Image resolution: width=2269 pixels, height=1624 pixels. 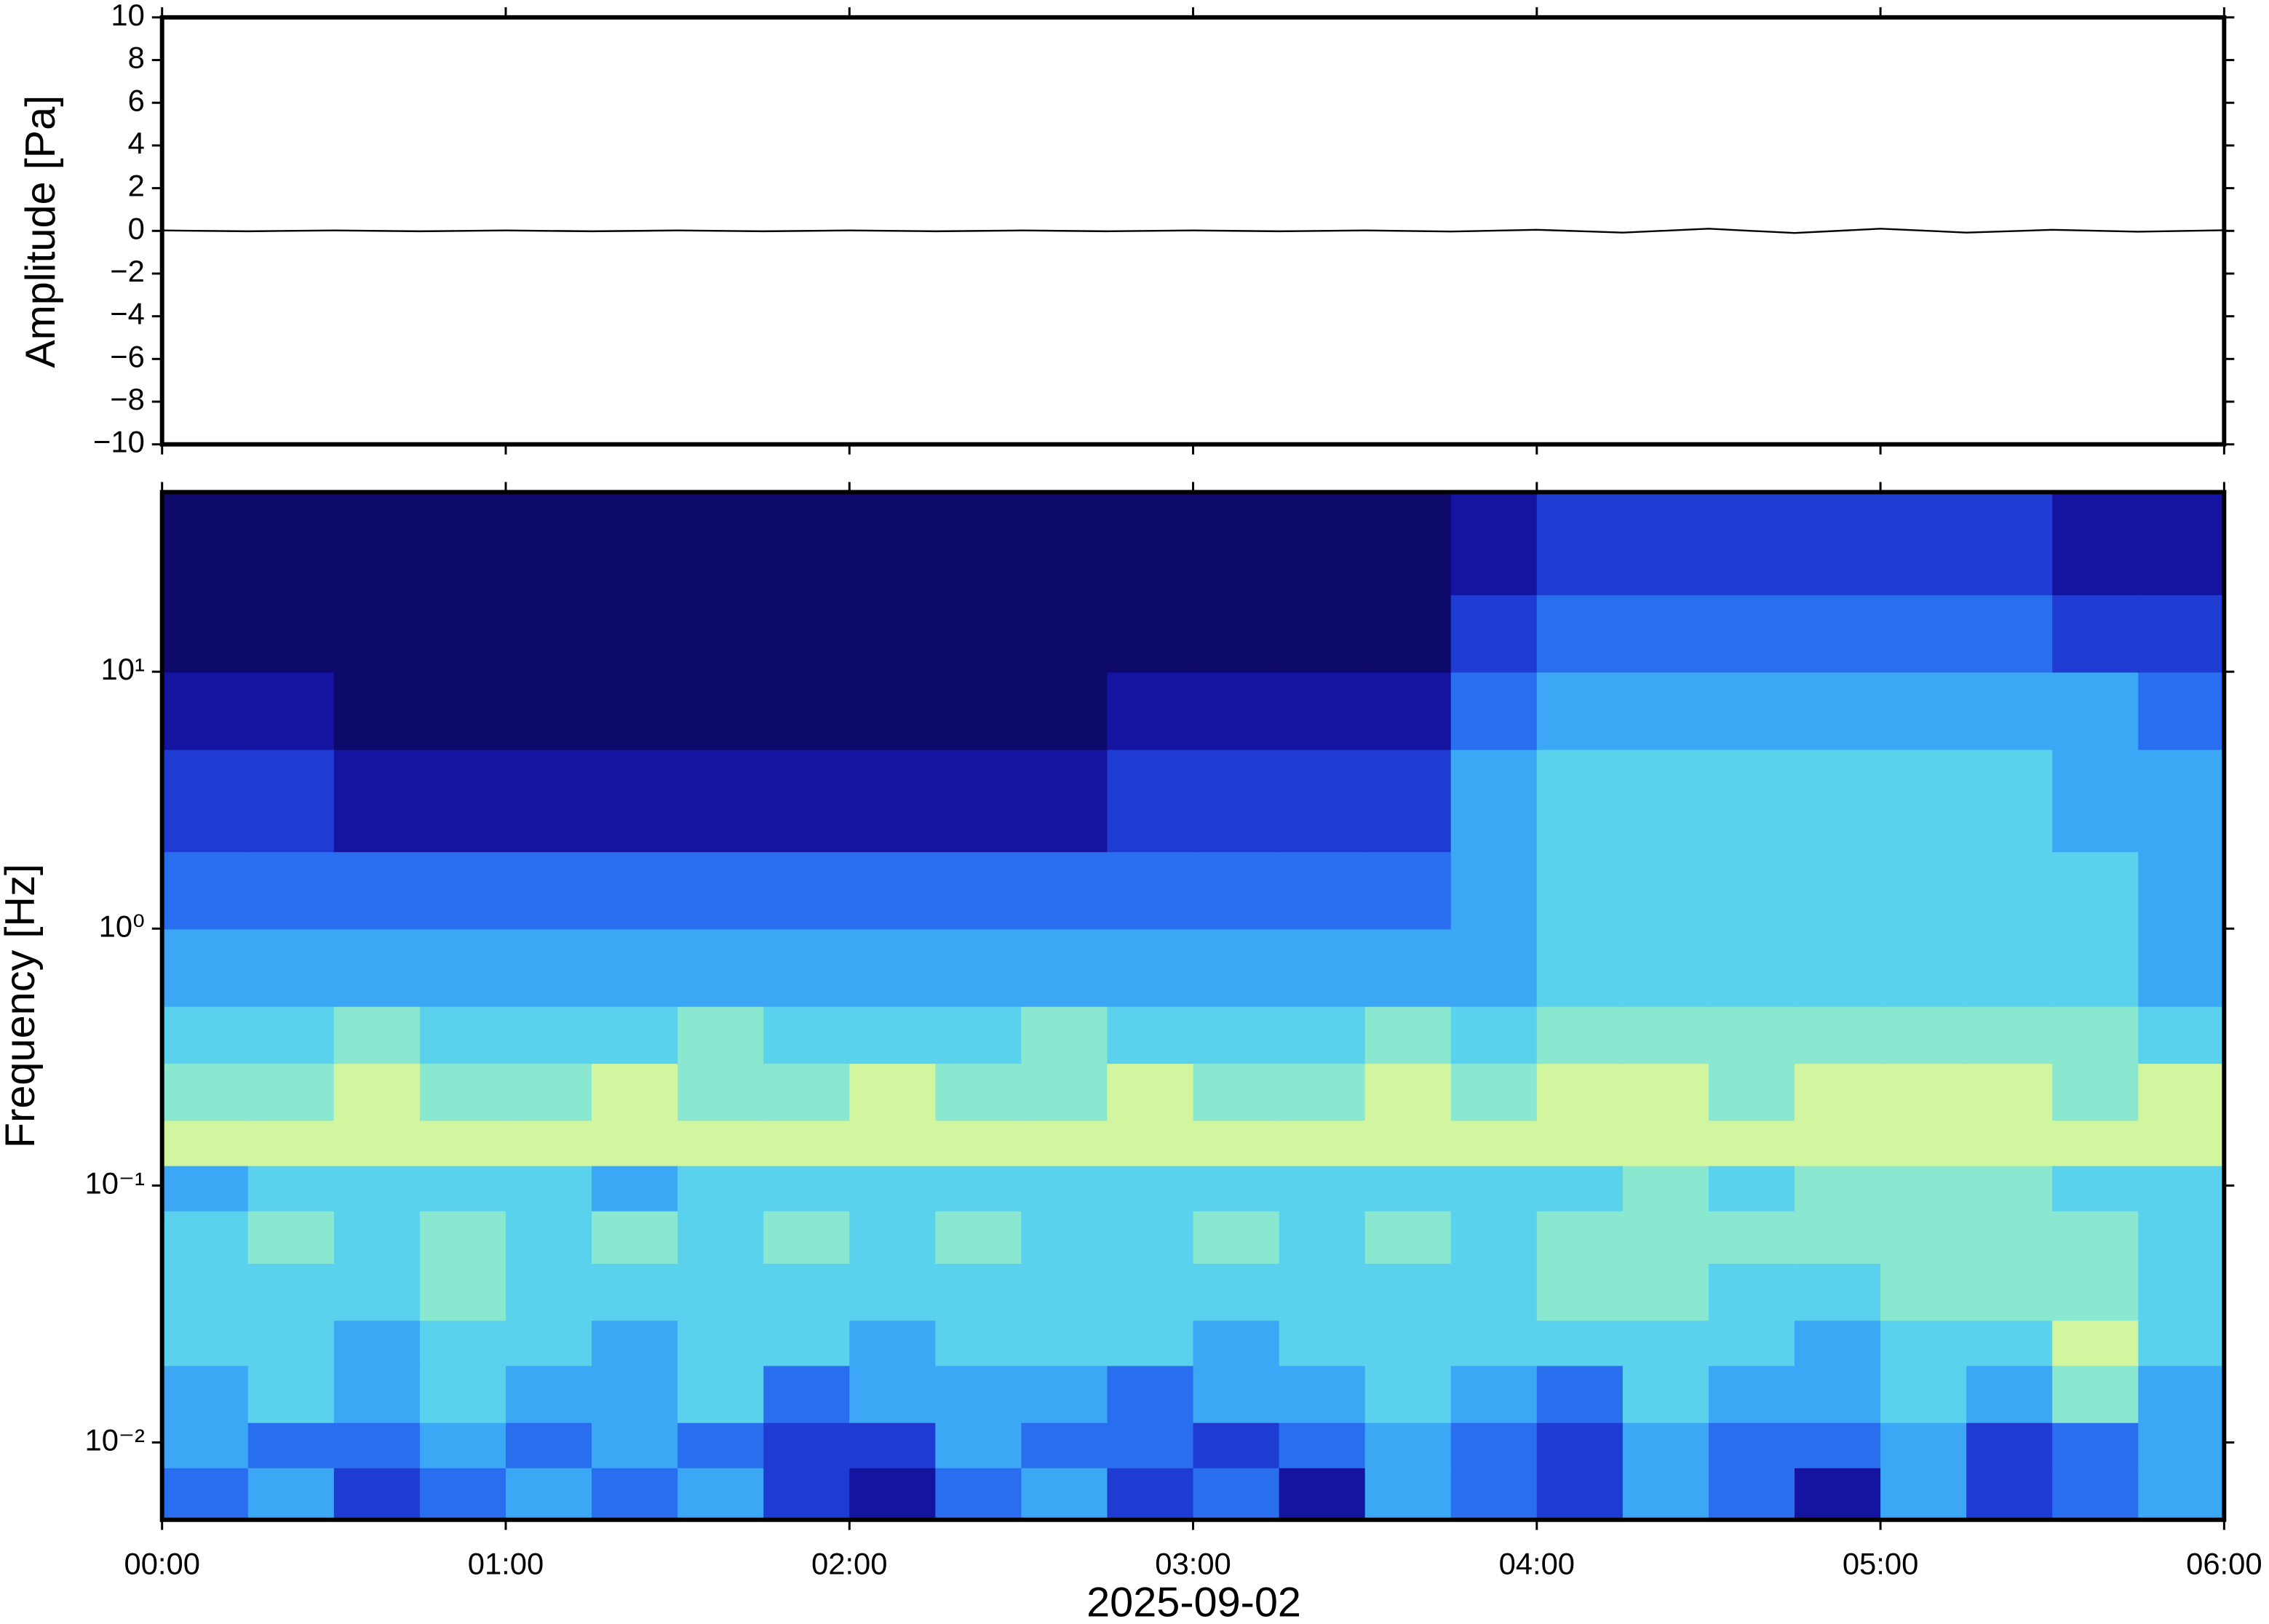 What do you see at coordinates (506, 1563) in the screenshot?
I see `x-tick-label: 01:00` at bounding box center [506, 1563].